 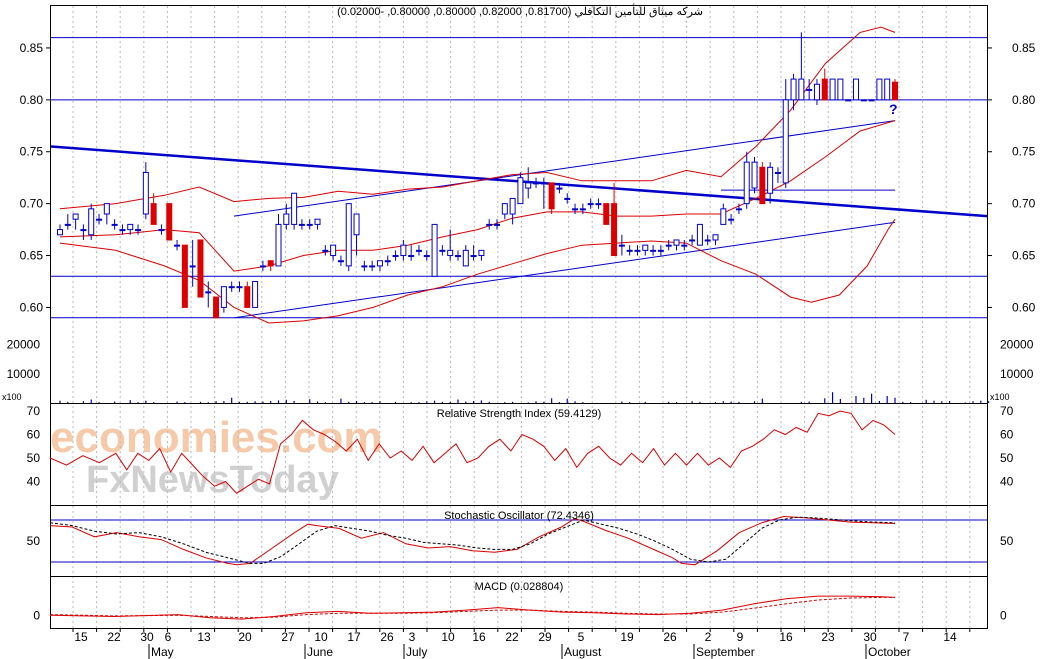 What do you see at coordinates (24, 374) in the screenshot?
I see `volume-y-tick-left: 10000` at bounding box center [24, 374].